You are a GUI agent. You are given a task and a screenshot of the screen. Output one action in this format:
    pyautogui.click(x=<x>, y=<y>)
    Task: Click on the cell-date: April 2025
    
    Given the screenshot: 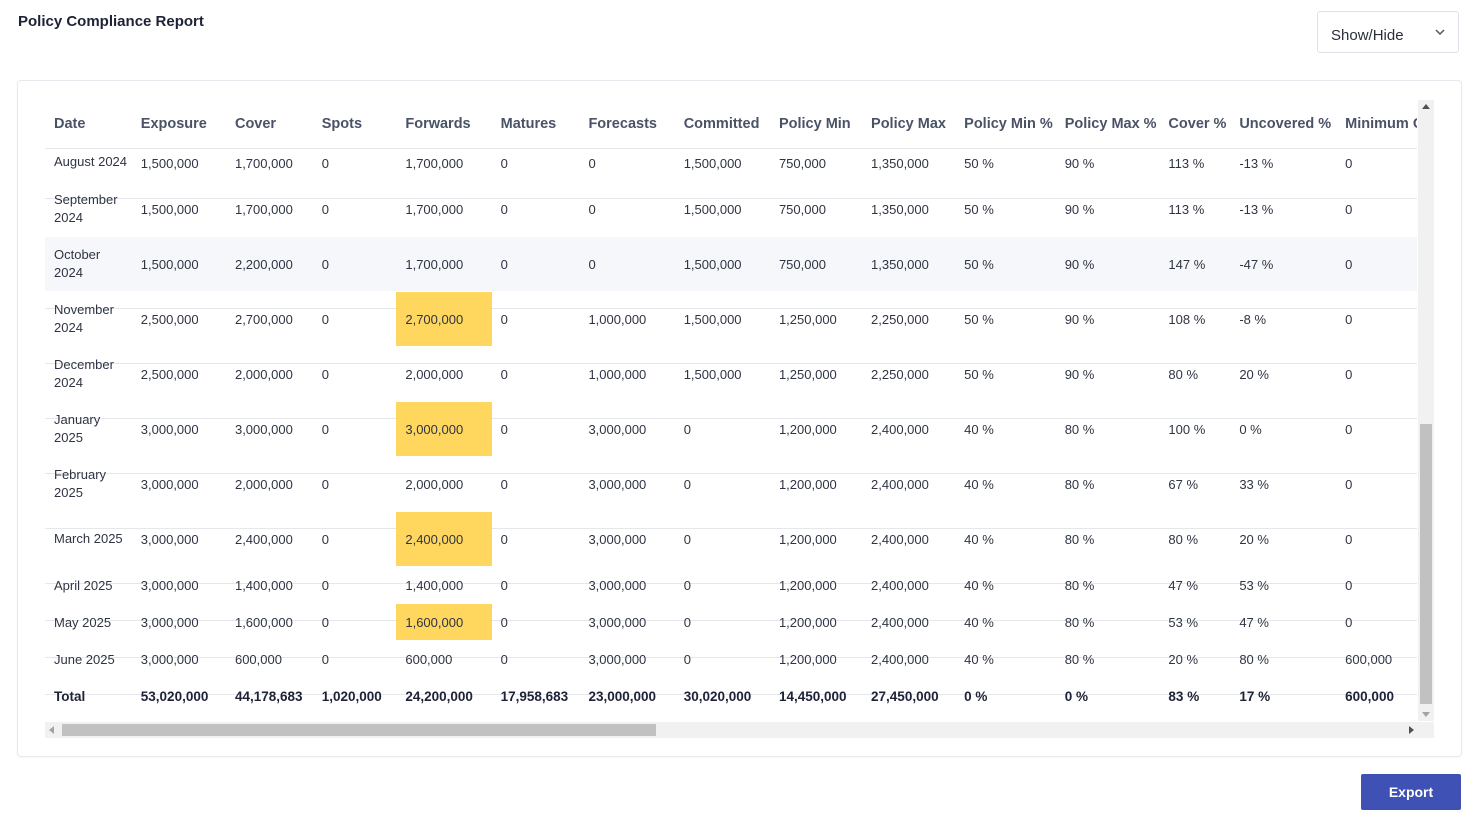 What is the action you would take?
    pyautogui.click(x=88, y=585)
    